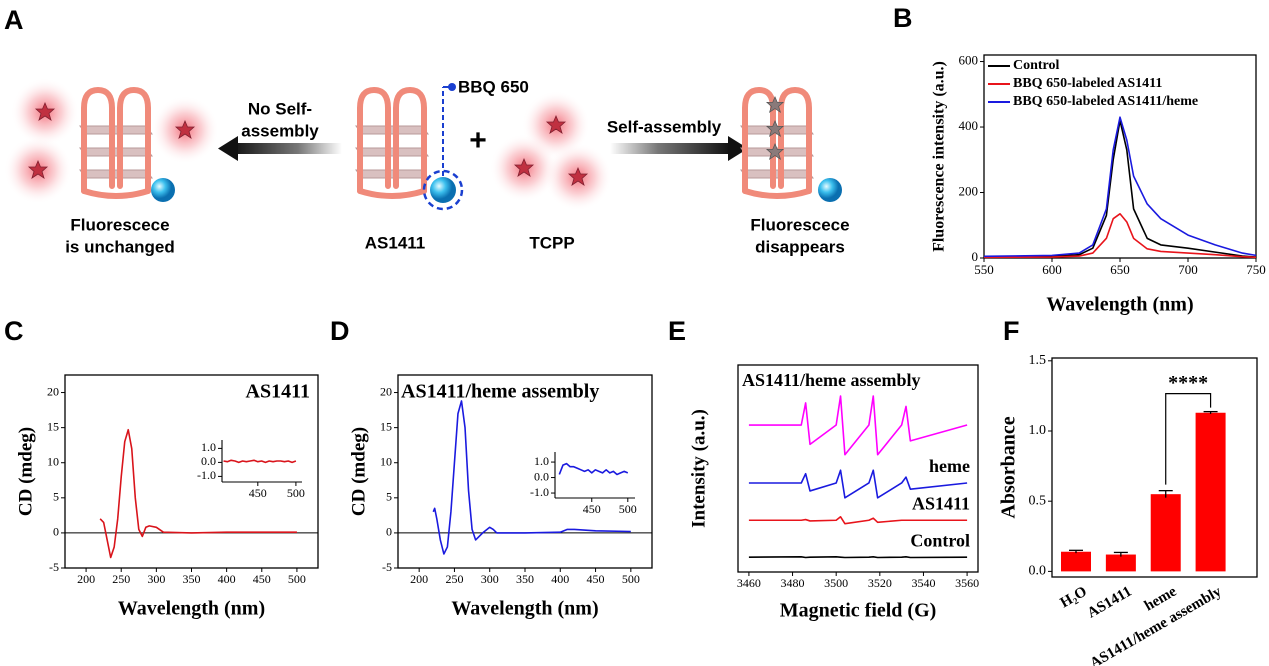  Describe the element at coordinates (1036, 65) in the screenshot. I see `legend-label: Control` at that location.